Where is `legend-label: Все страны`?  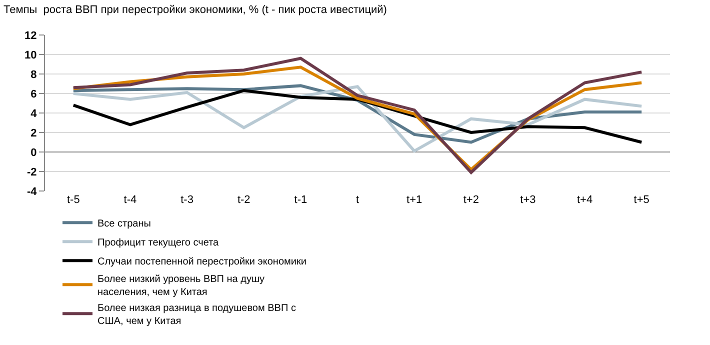
legend-label: Все страны is located at coordinates (124, 224).